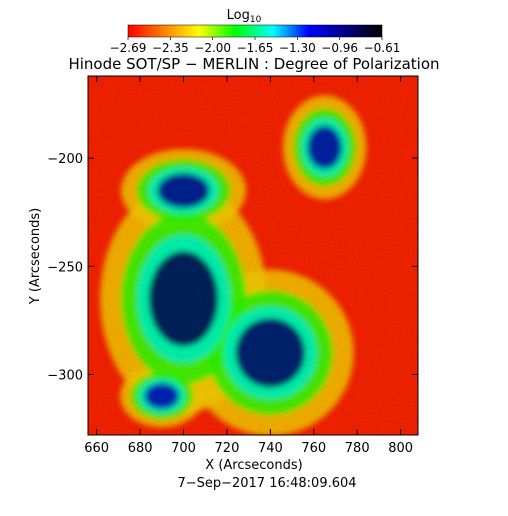 The image size is (508, 516). Describe the element at coordinates (244, 16) in the screenshot. I see `colorbar-label: Log10` at that location.